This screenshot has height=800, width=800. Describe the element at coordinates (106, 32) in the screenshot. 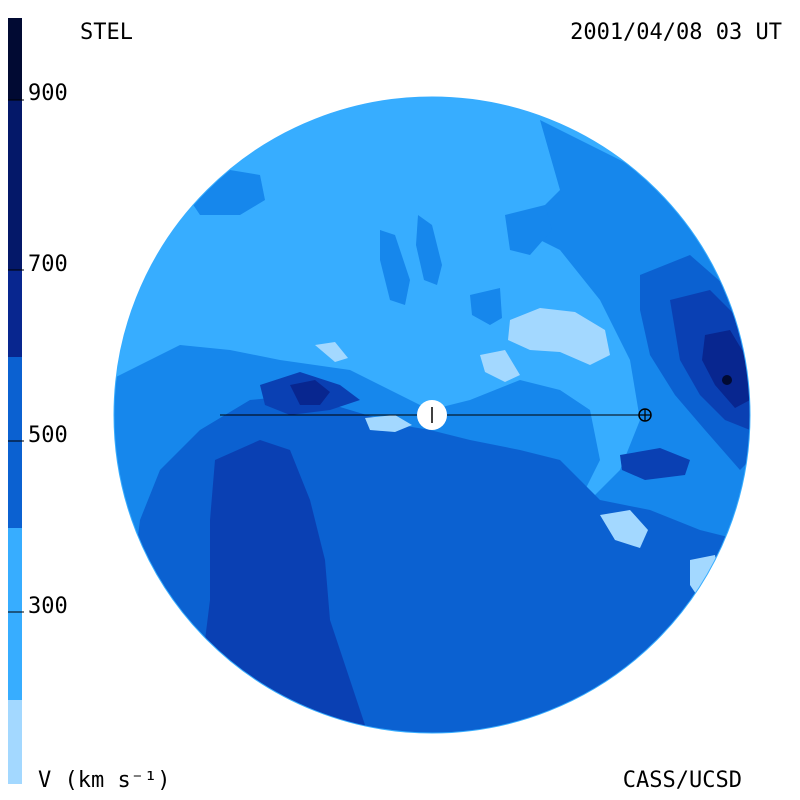

I see `observatory-label: STEL` at that location.